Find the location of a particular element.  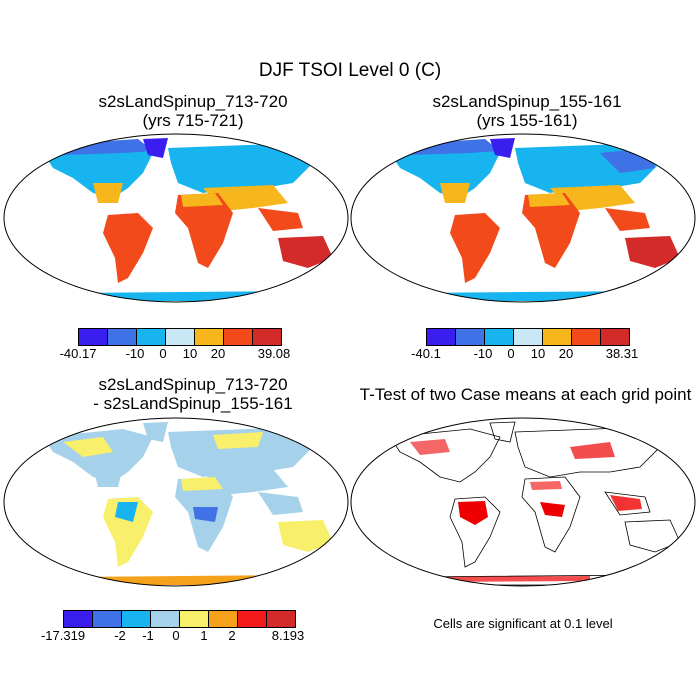

panel2-map is located at coordinates (523, 218).